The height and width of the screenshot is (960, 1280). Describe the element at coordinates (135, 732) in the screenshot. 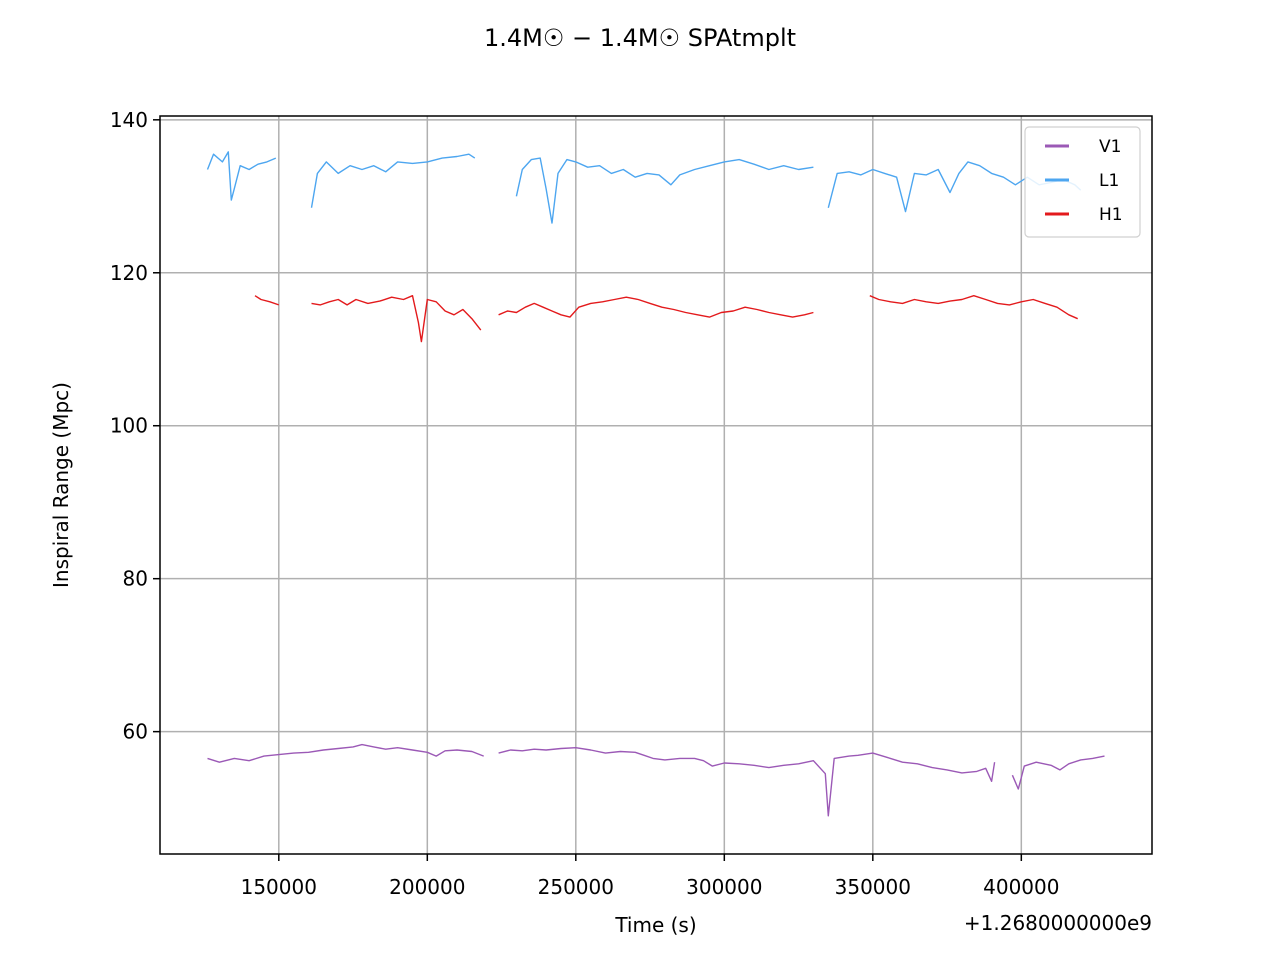

I see `y-tick-label: 60` at that location.